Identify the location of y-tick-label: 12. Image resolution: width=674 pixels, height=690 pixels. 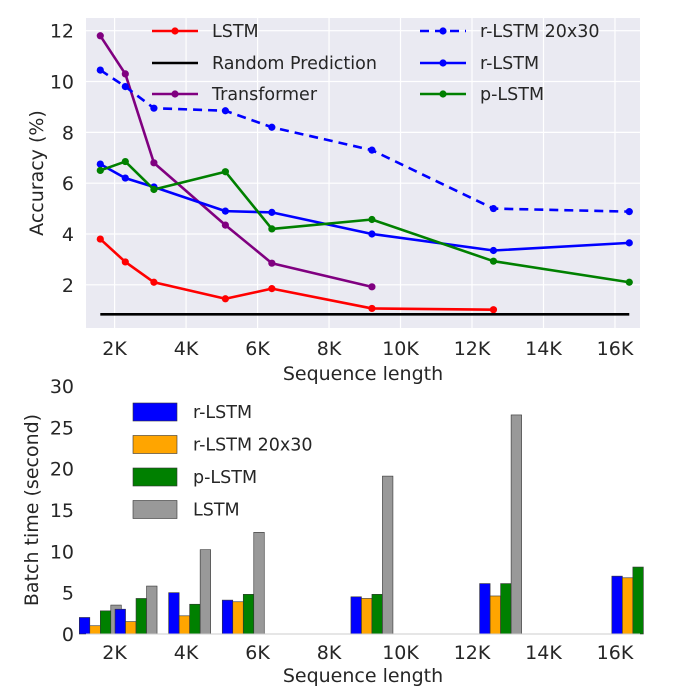
(62, 32).